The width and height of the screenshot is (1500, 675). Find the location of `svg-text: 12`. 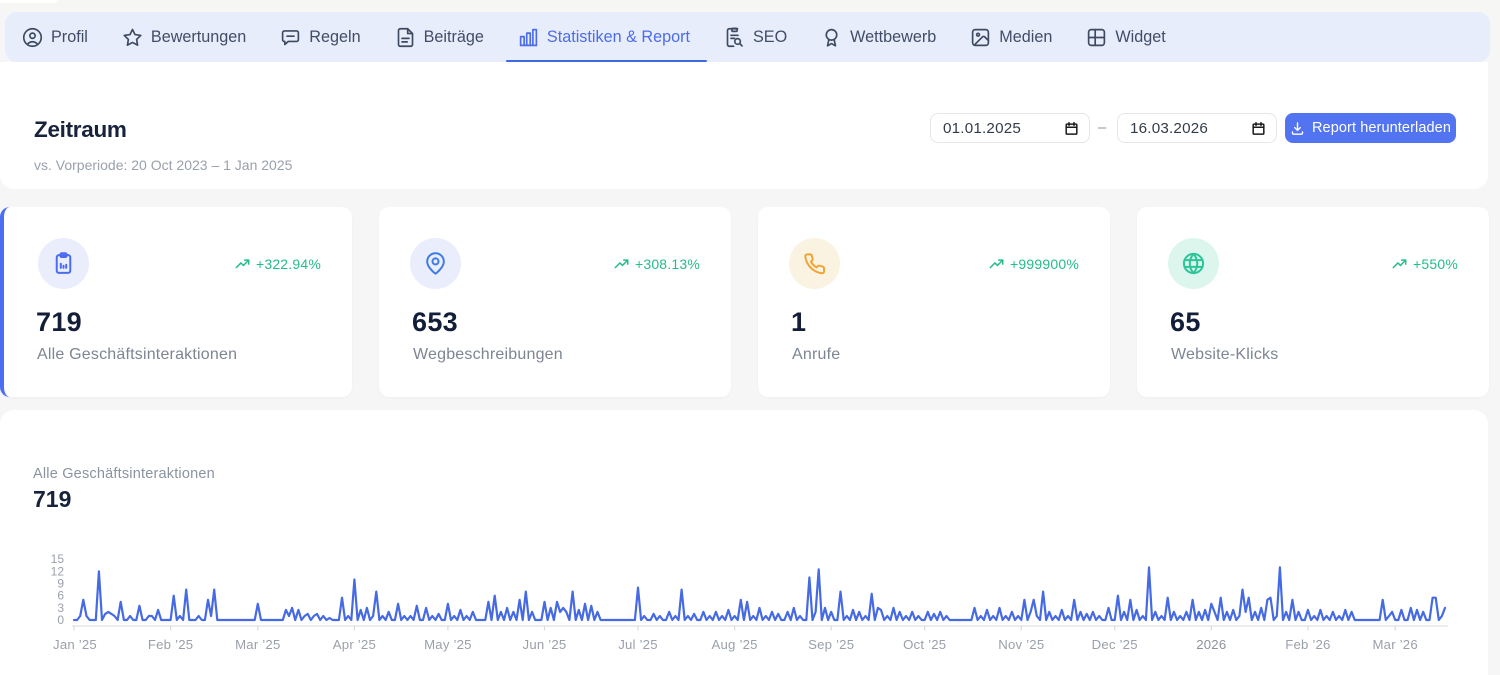

svg-text: 12 is located at coordinates (58, 571).